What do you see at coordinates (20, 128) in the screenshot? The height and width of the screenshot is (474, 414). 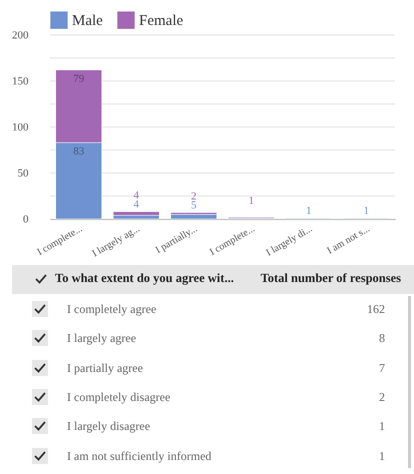 I see `y-tick-label: 100` at bounding box center [20, 128].